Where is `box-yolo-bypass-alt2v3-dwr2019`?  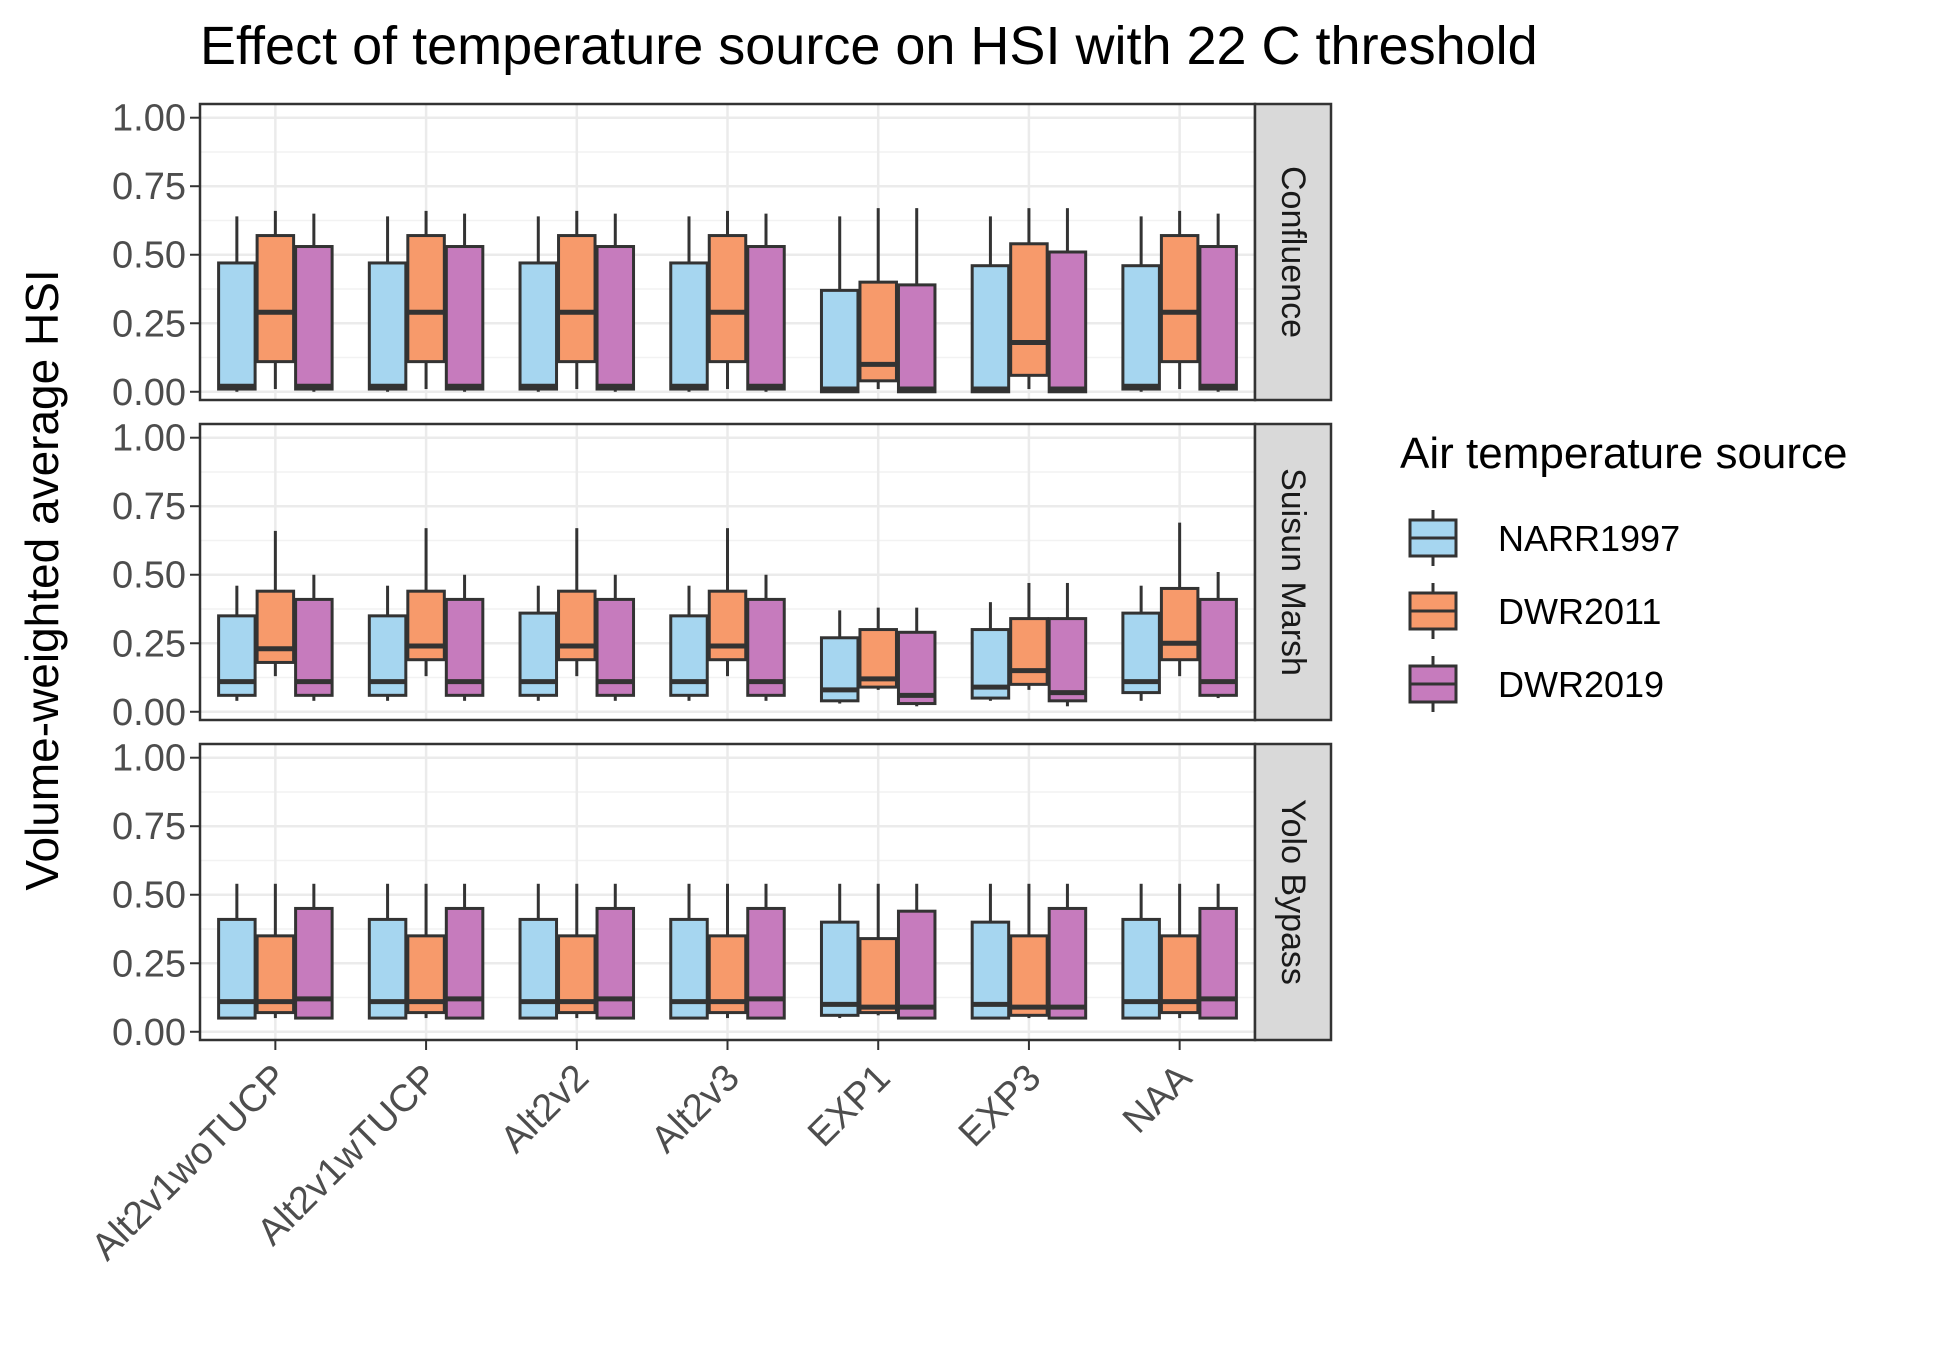
box-yolo-bypass-alt2v3-dwr2019 is located at coordinates (766, 951).